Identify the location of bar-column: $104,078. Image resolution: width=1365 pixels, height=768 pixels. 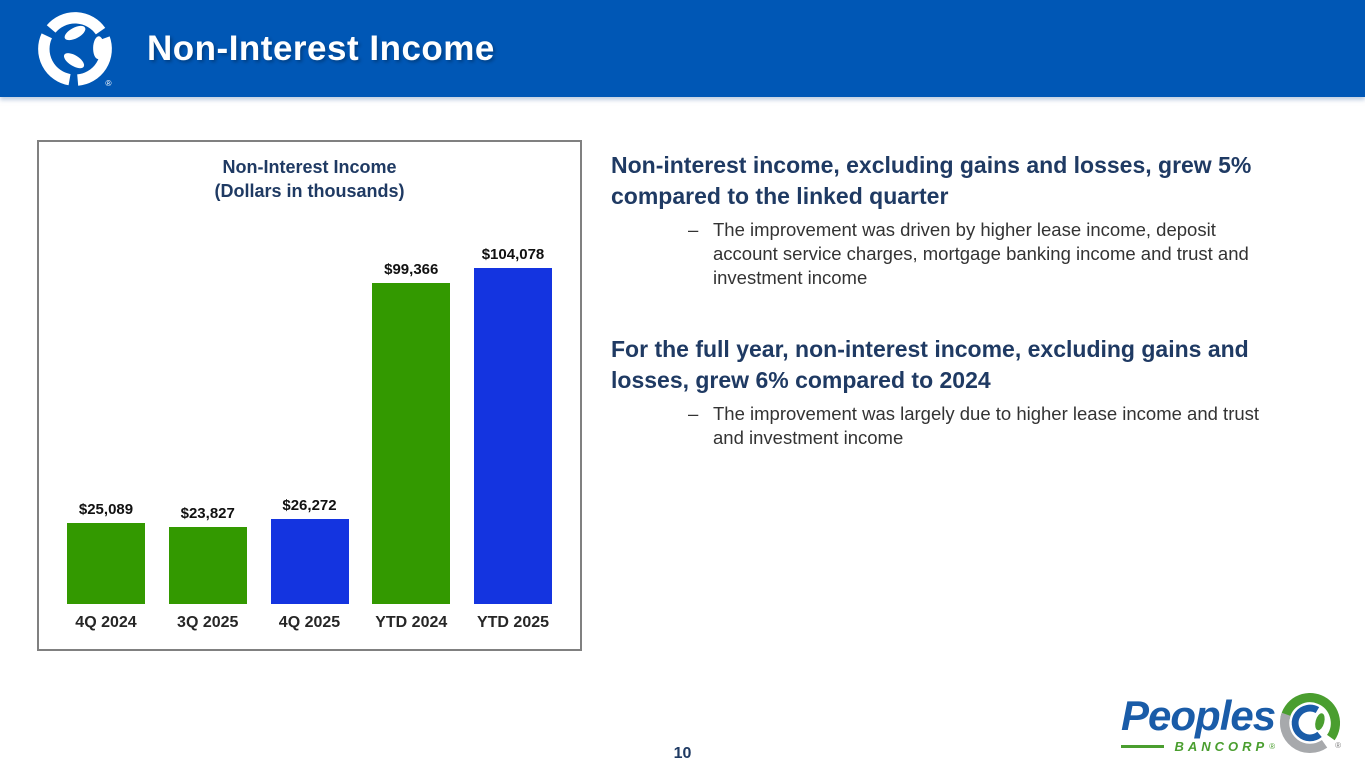
(513, 425).